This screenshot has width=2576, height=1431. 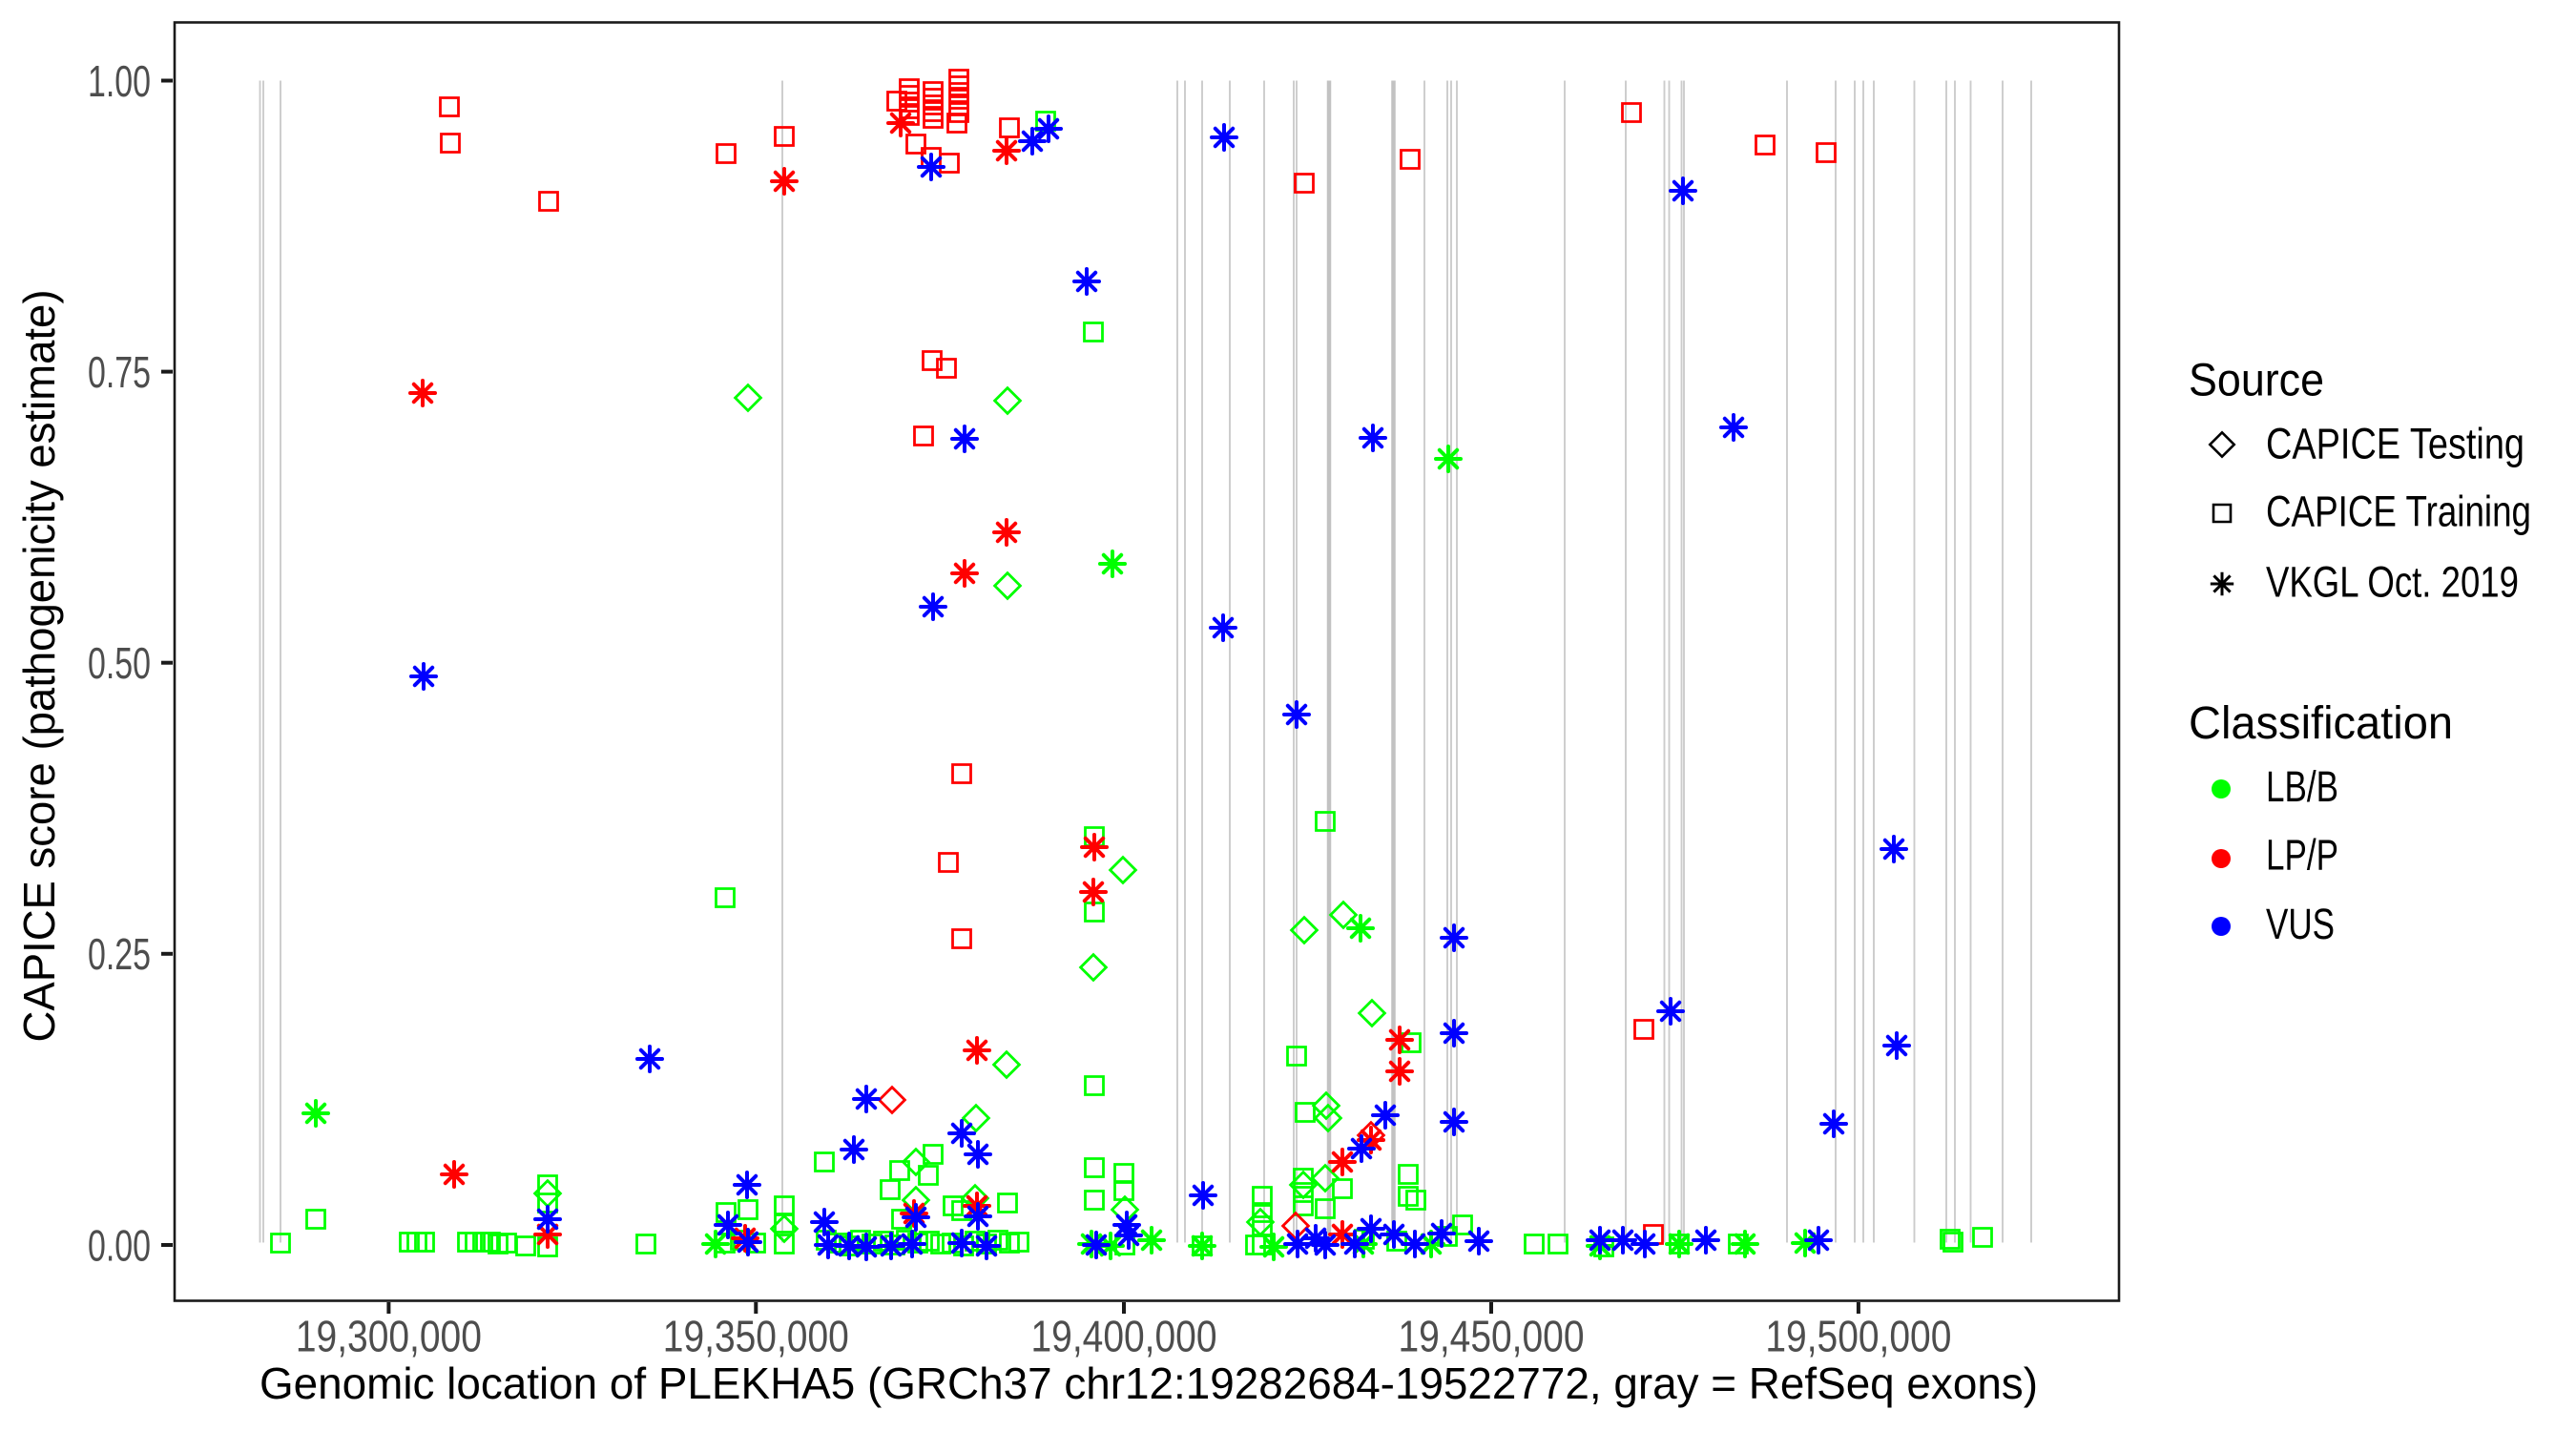 I want to click on svg-text: 0.75, so click(x=119, y=372).